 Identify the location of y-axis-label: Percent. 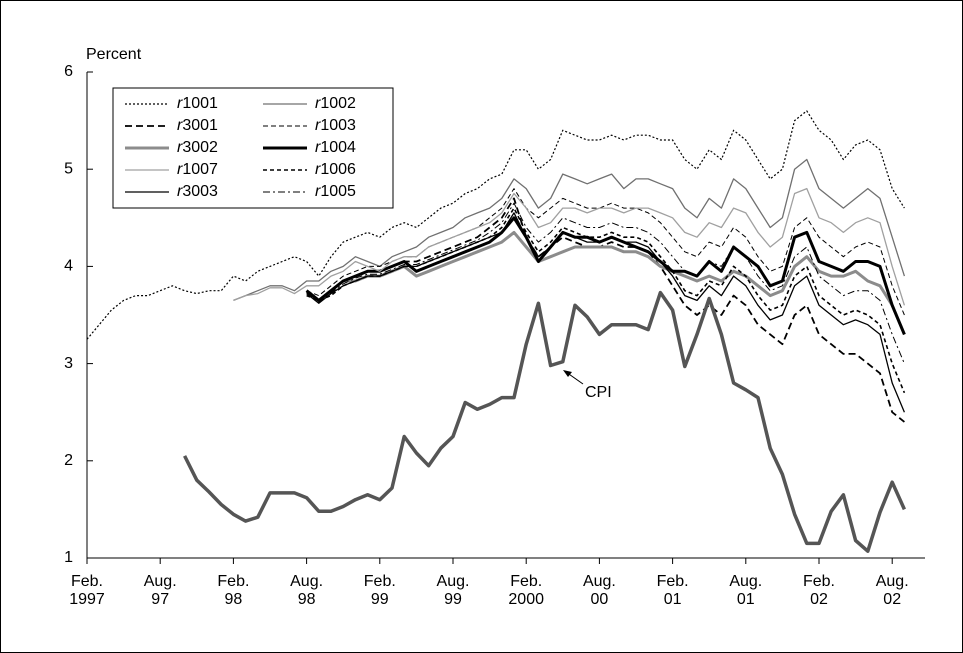
(114, 54).